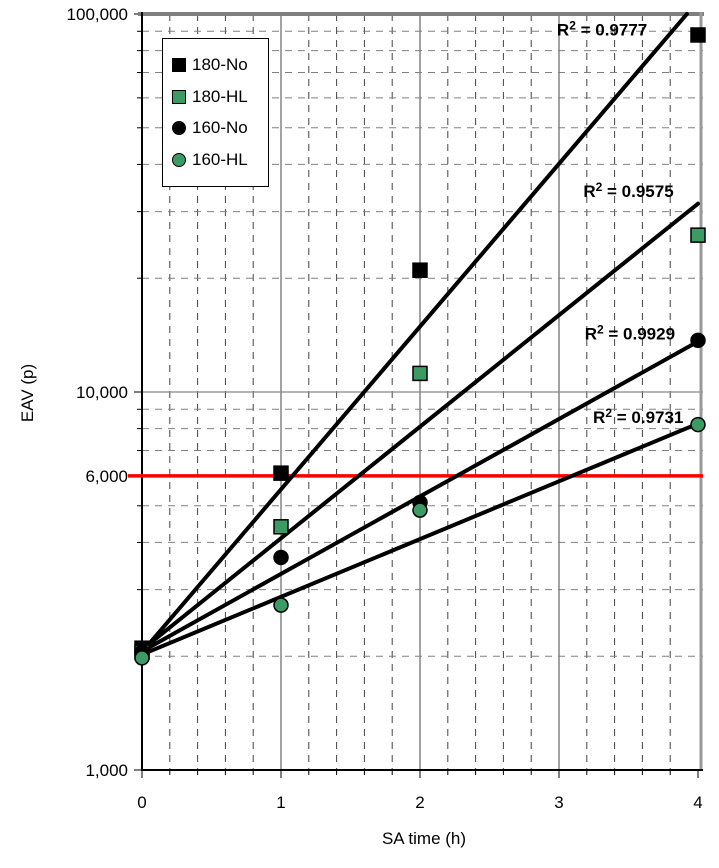 This screenshot has width=719, height=868. What do you see at coordinates (424, 838) in the screenshot?
I see `x-axis-title: SA time (h)` at bounding box center [424, 838].